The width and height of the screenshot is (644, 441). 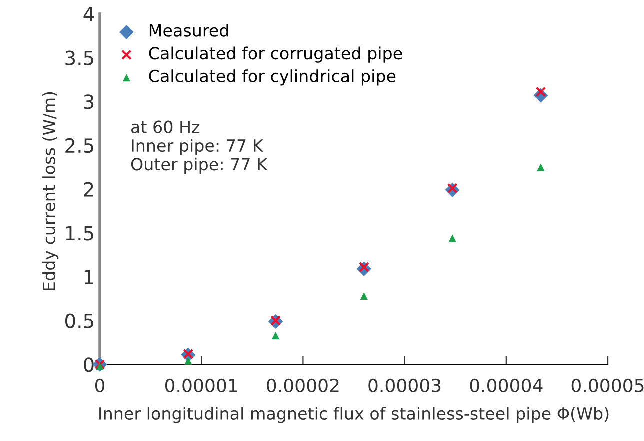 What do you see at coordinates (201, 385) in the screenshot?
I see `x-tick-label: 0.00001` at bounding box center [201, 385].